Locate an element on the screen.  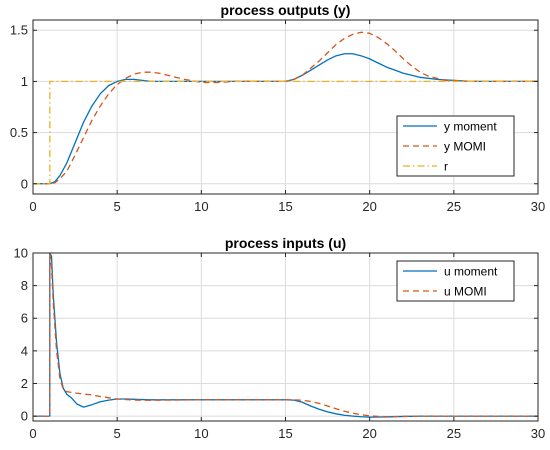
legend-label: y moment is located at coordinates (470, 127).